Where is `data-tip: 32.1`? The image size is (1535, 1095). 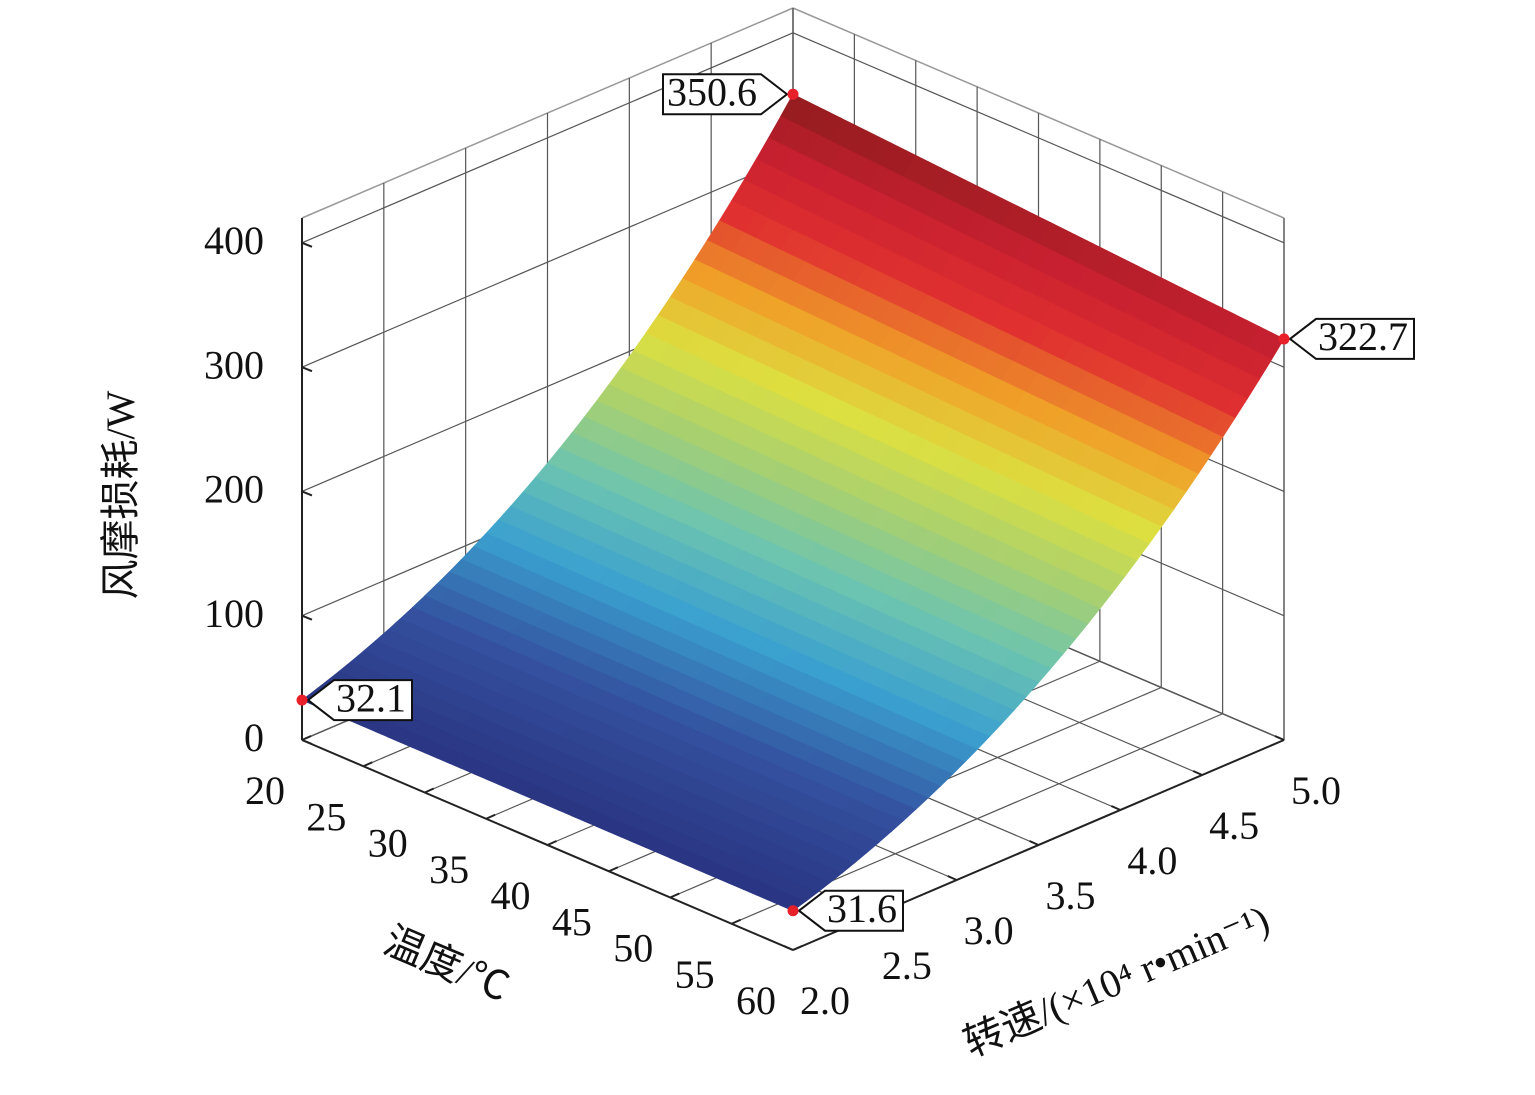 data-tip: 32.1 is located at coordinates (359, 698).